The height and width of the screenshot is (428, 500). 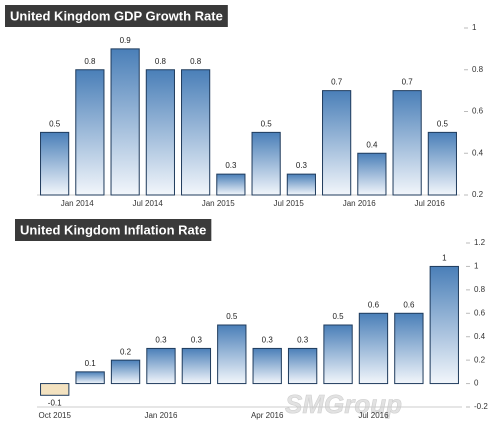 What do you see at coordinates (148, 203) in the screenshot?
I see `x-tick-label: Jul 2014` at bounding box center [148, 203].